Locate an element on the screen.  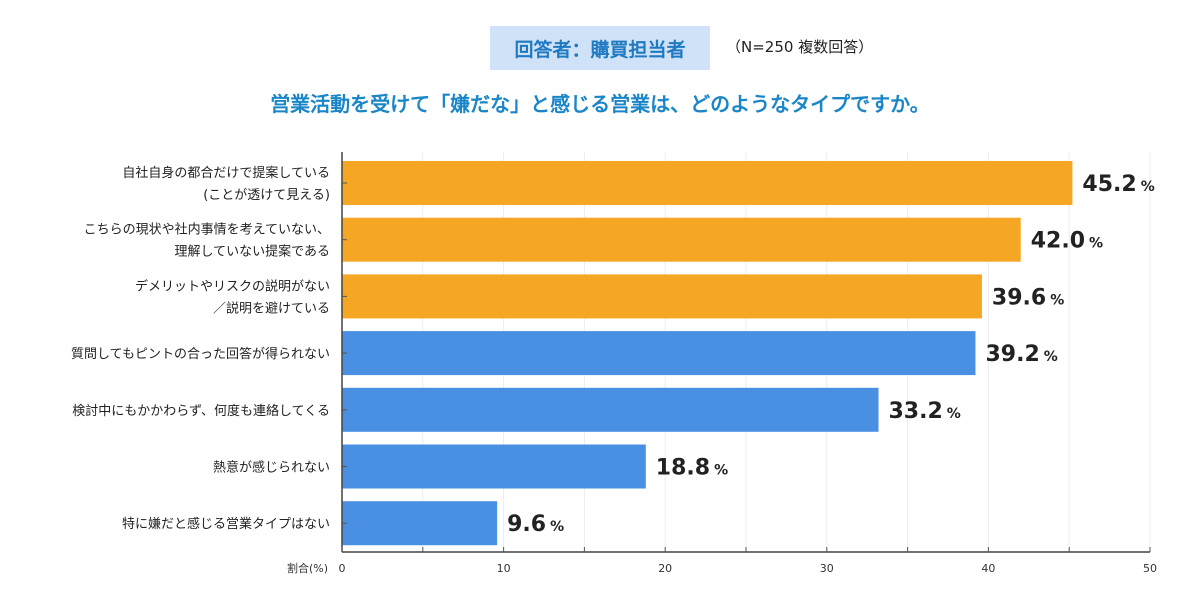
chart-title: 営業活動を受けて「嫌だな」と感じる営業は、どのようなタイプですか。 is located at coordinates (600, 104).